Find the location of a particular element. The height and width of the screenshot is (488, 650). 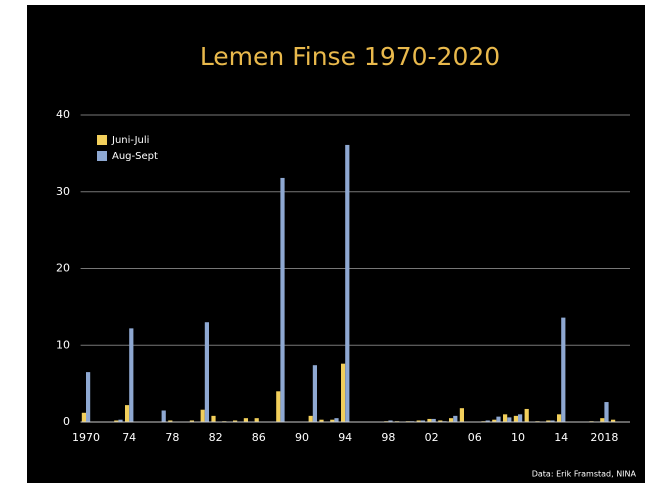

x-tick-label: 86 is located at coordinates (259, 437).